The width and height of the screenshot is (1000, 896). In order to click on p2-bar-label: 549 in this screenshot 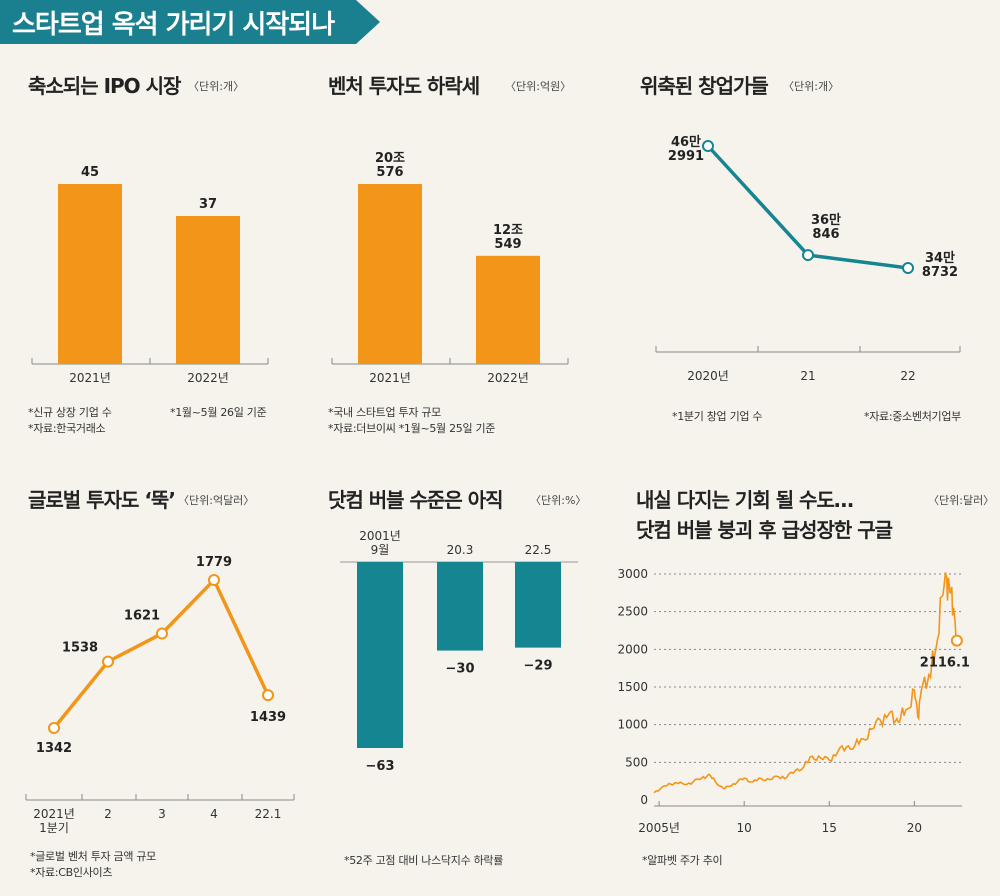, I will do `click(507, 244)`.